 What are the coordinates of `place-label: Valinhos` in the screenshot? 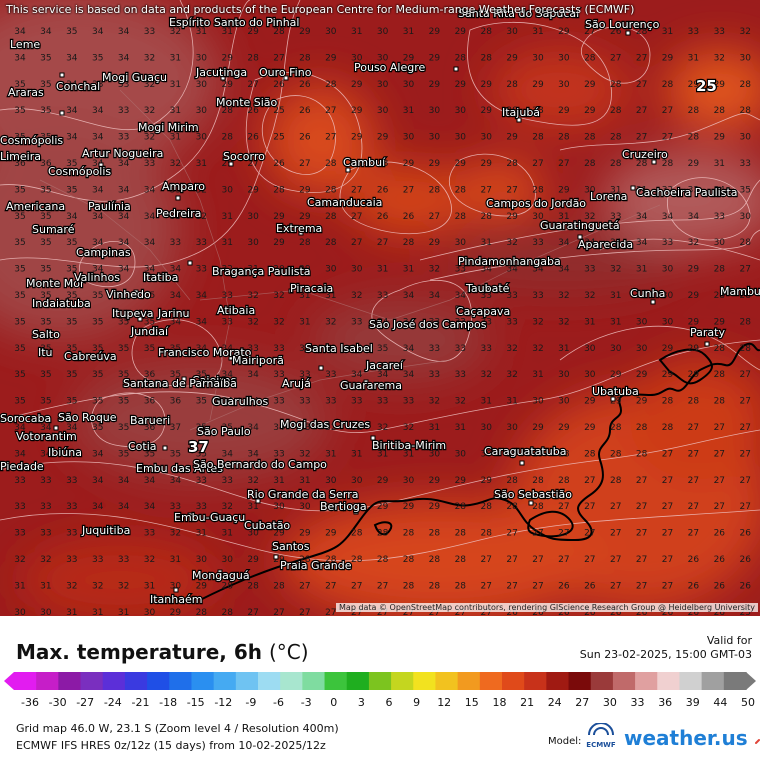 It's located at (97, 277).